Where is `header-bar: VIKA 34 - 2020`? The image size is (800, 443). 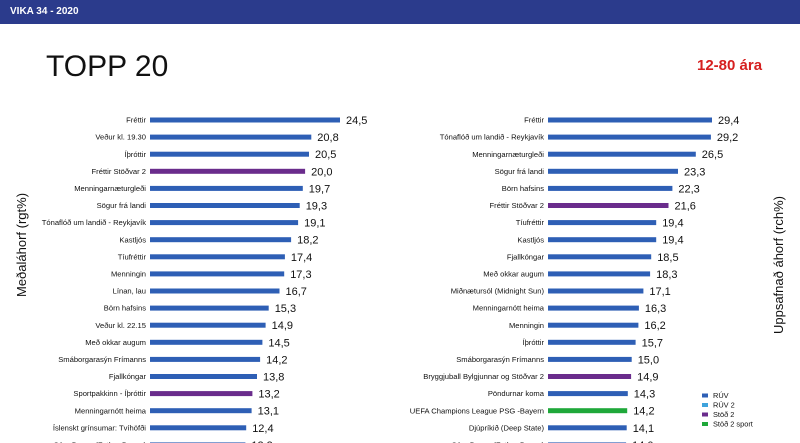
header-bar: VIKA 34 - 2020 is located at coordinates (400, 12).